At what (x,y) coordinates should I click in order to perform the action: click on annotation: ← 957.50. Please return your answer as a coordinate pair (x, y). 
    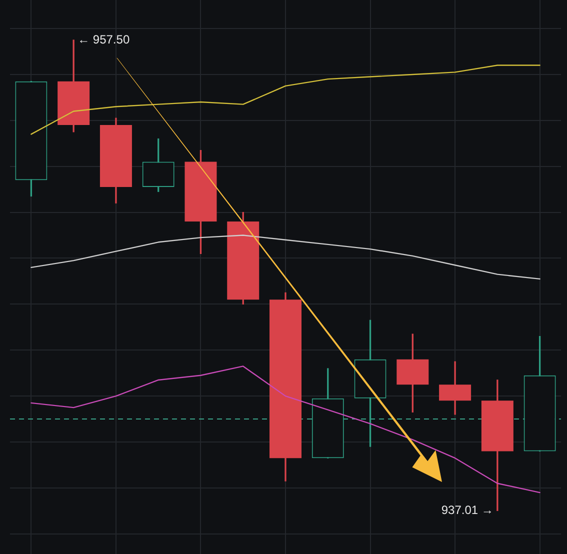
    Looking at the image, I should click on (104, 39).